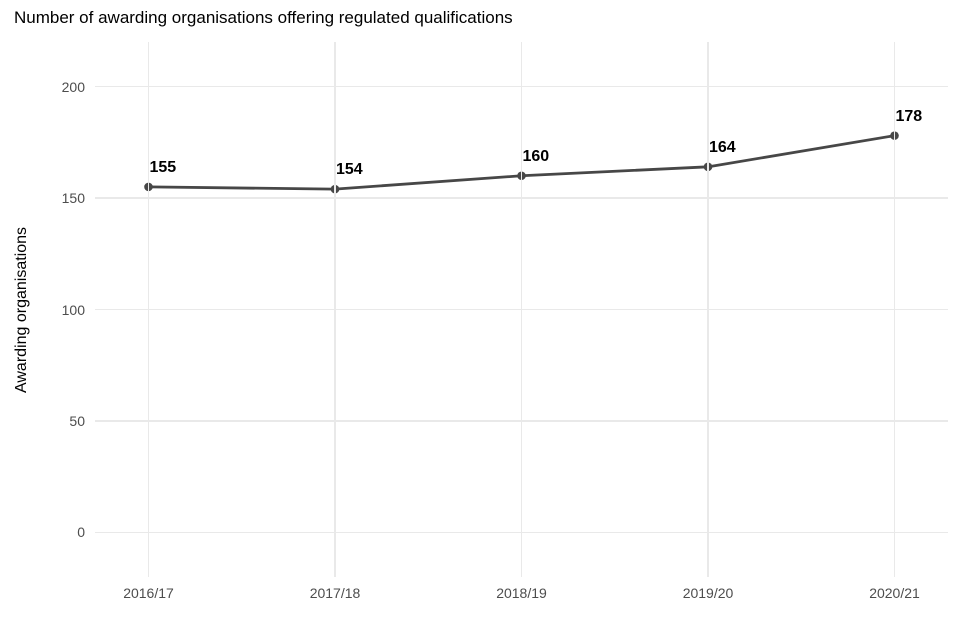 Image resolution: width=960 pixels, height=640 pixels. What do you see at coordinates (722, 147) in the screenshot?
I see `data-label-2019/20: 164` at bounding box center [722, 147].